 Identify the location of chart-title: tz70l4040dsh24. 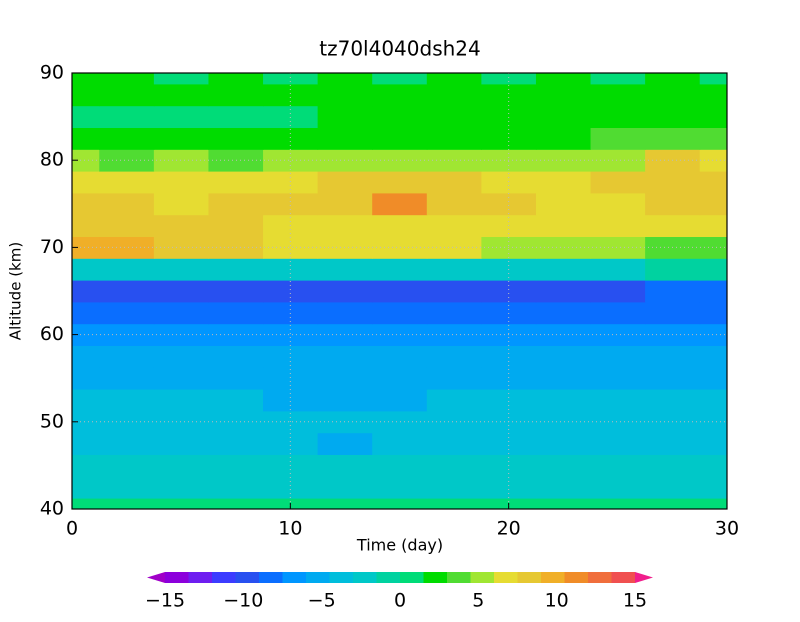
(399, 49).